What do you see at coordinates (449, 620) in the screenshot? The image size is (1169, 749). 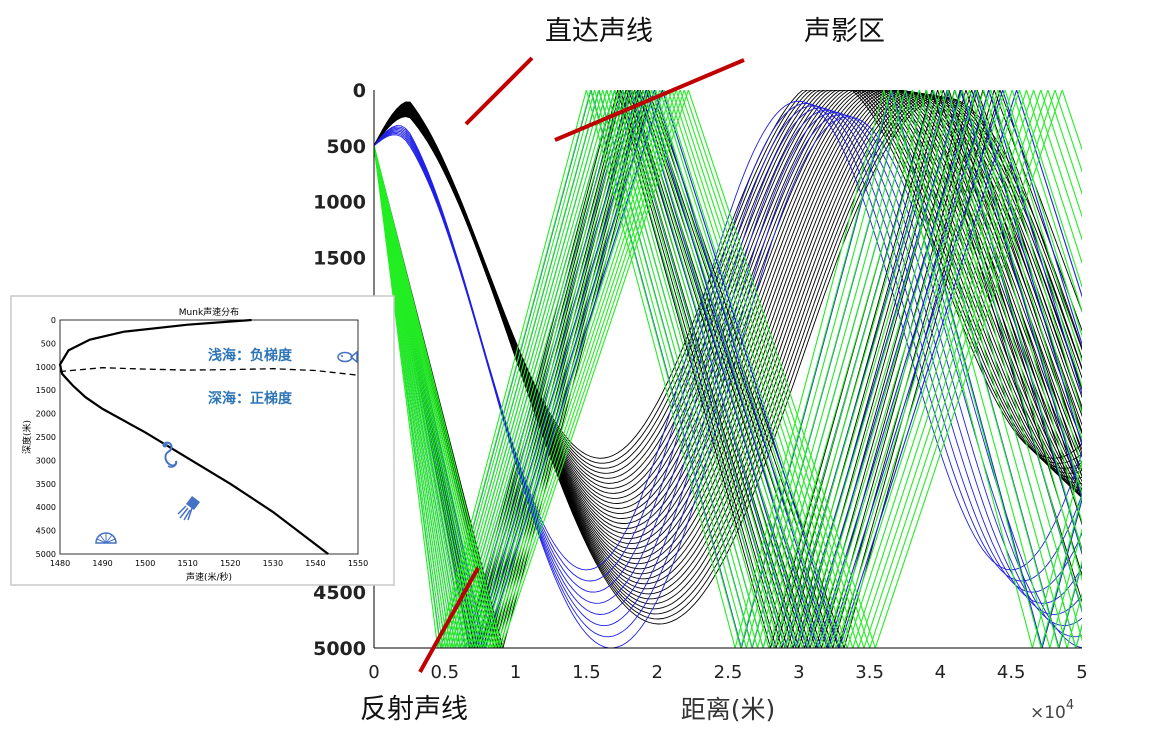 I see `annotation-arrow-reflected` at bounding box center [449, 620].